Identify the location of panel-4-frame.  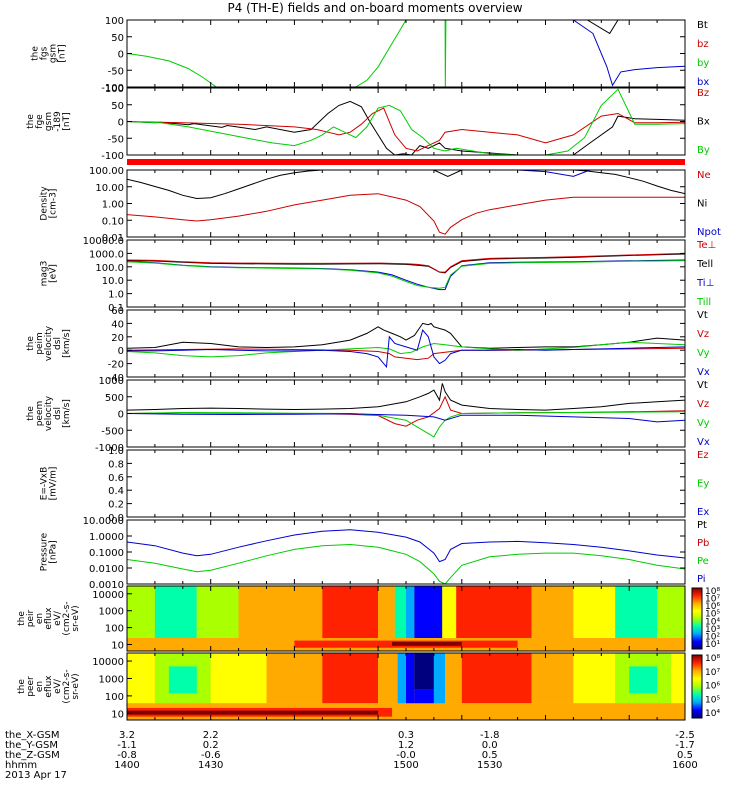
(406, 273).